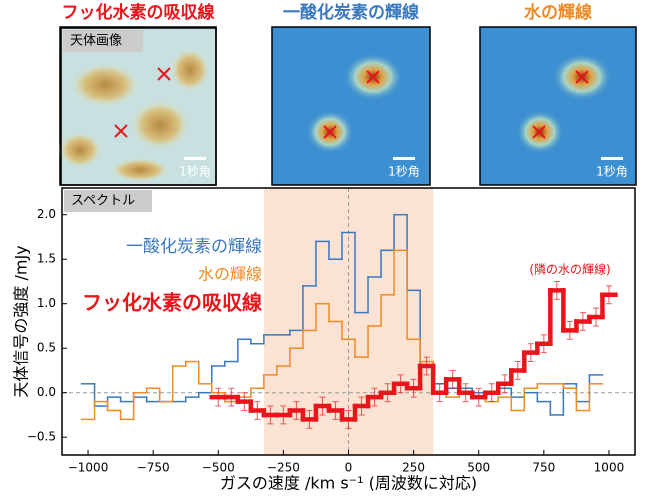 The width and height of the screenshot is (649, 502). Describe the element at coordinates (349, 468) in the screenshot. I see `x-tick-label: 0` at that location.